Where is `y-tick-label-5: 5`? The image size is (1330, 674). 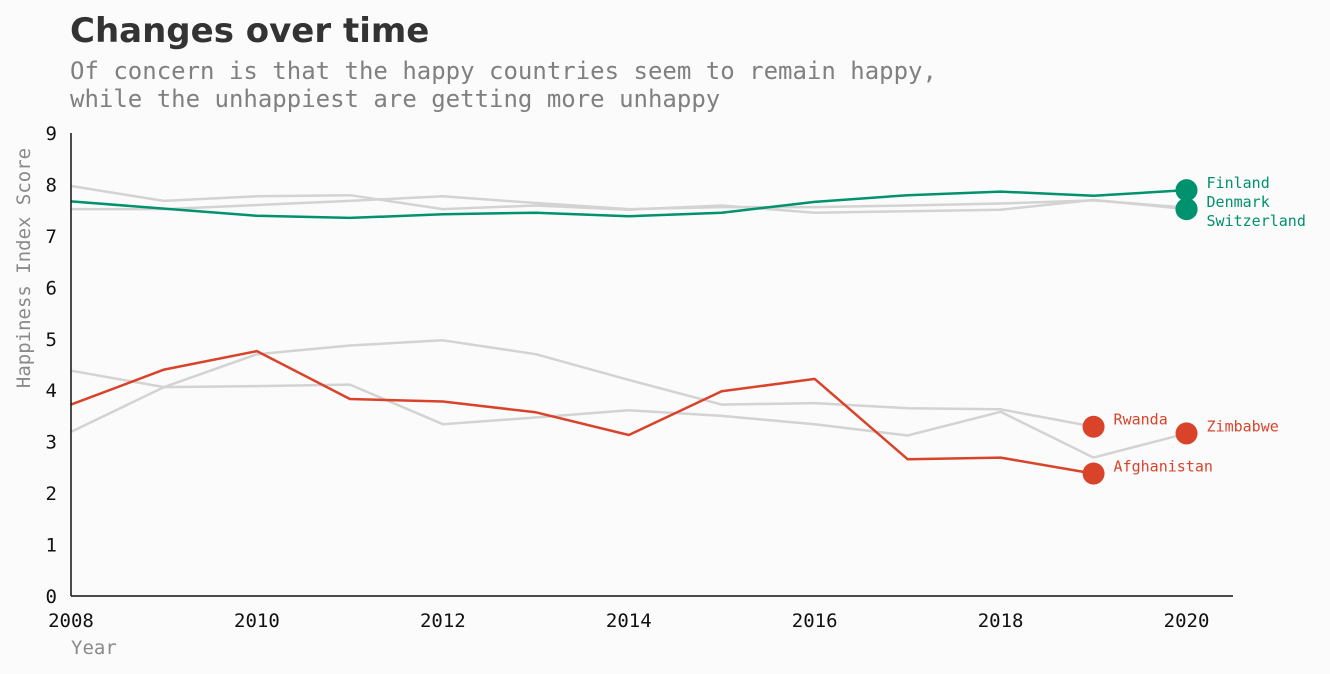
y-tick-label-5: 5 is located at coordinates (51, 340).